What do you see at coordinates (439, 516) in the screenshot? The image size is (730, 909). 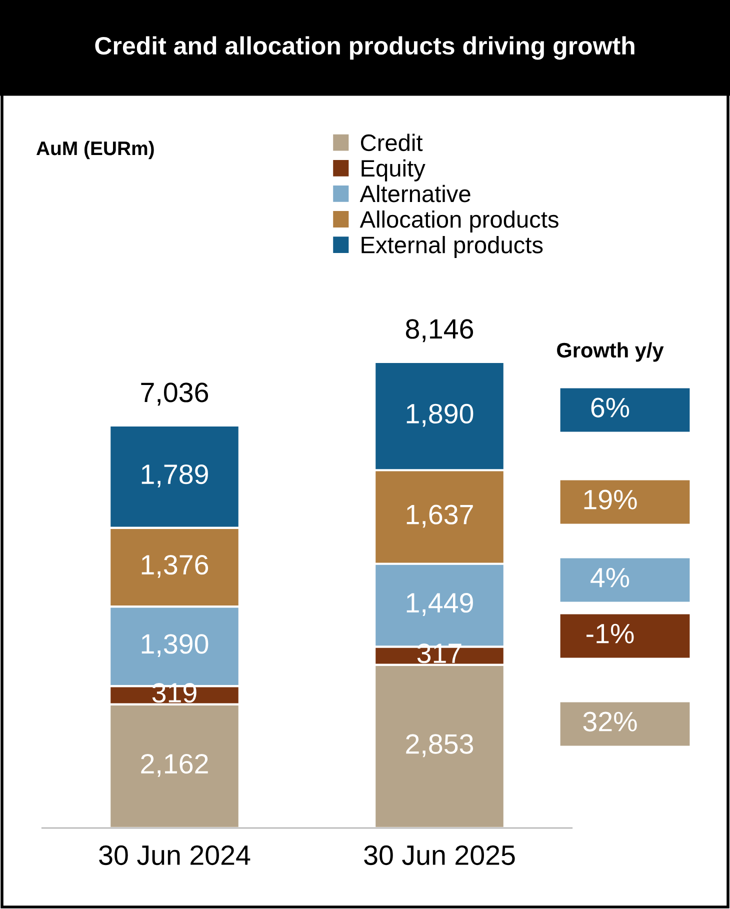 I see `data-label: 1,637` at bounding box center [439, 516].